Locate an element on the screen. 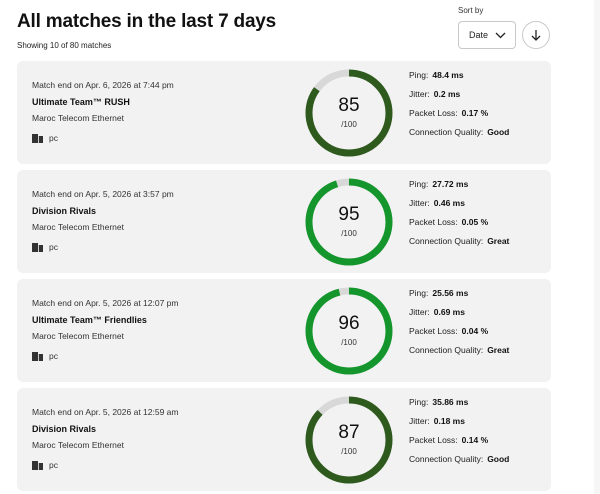  jitter-value: 0.18 ms is located at coordinates (449, 421).